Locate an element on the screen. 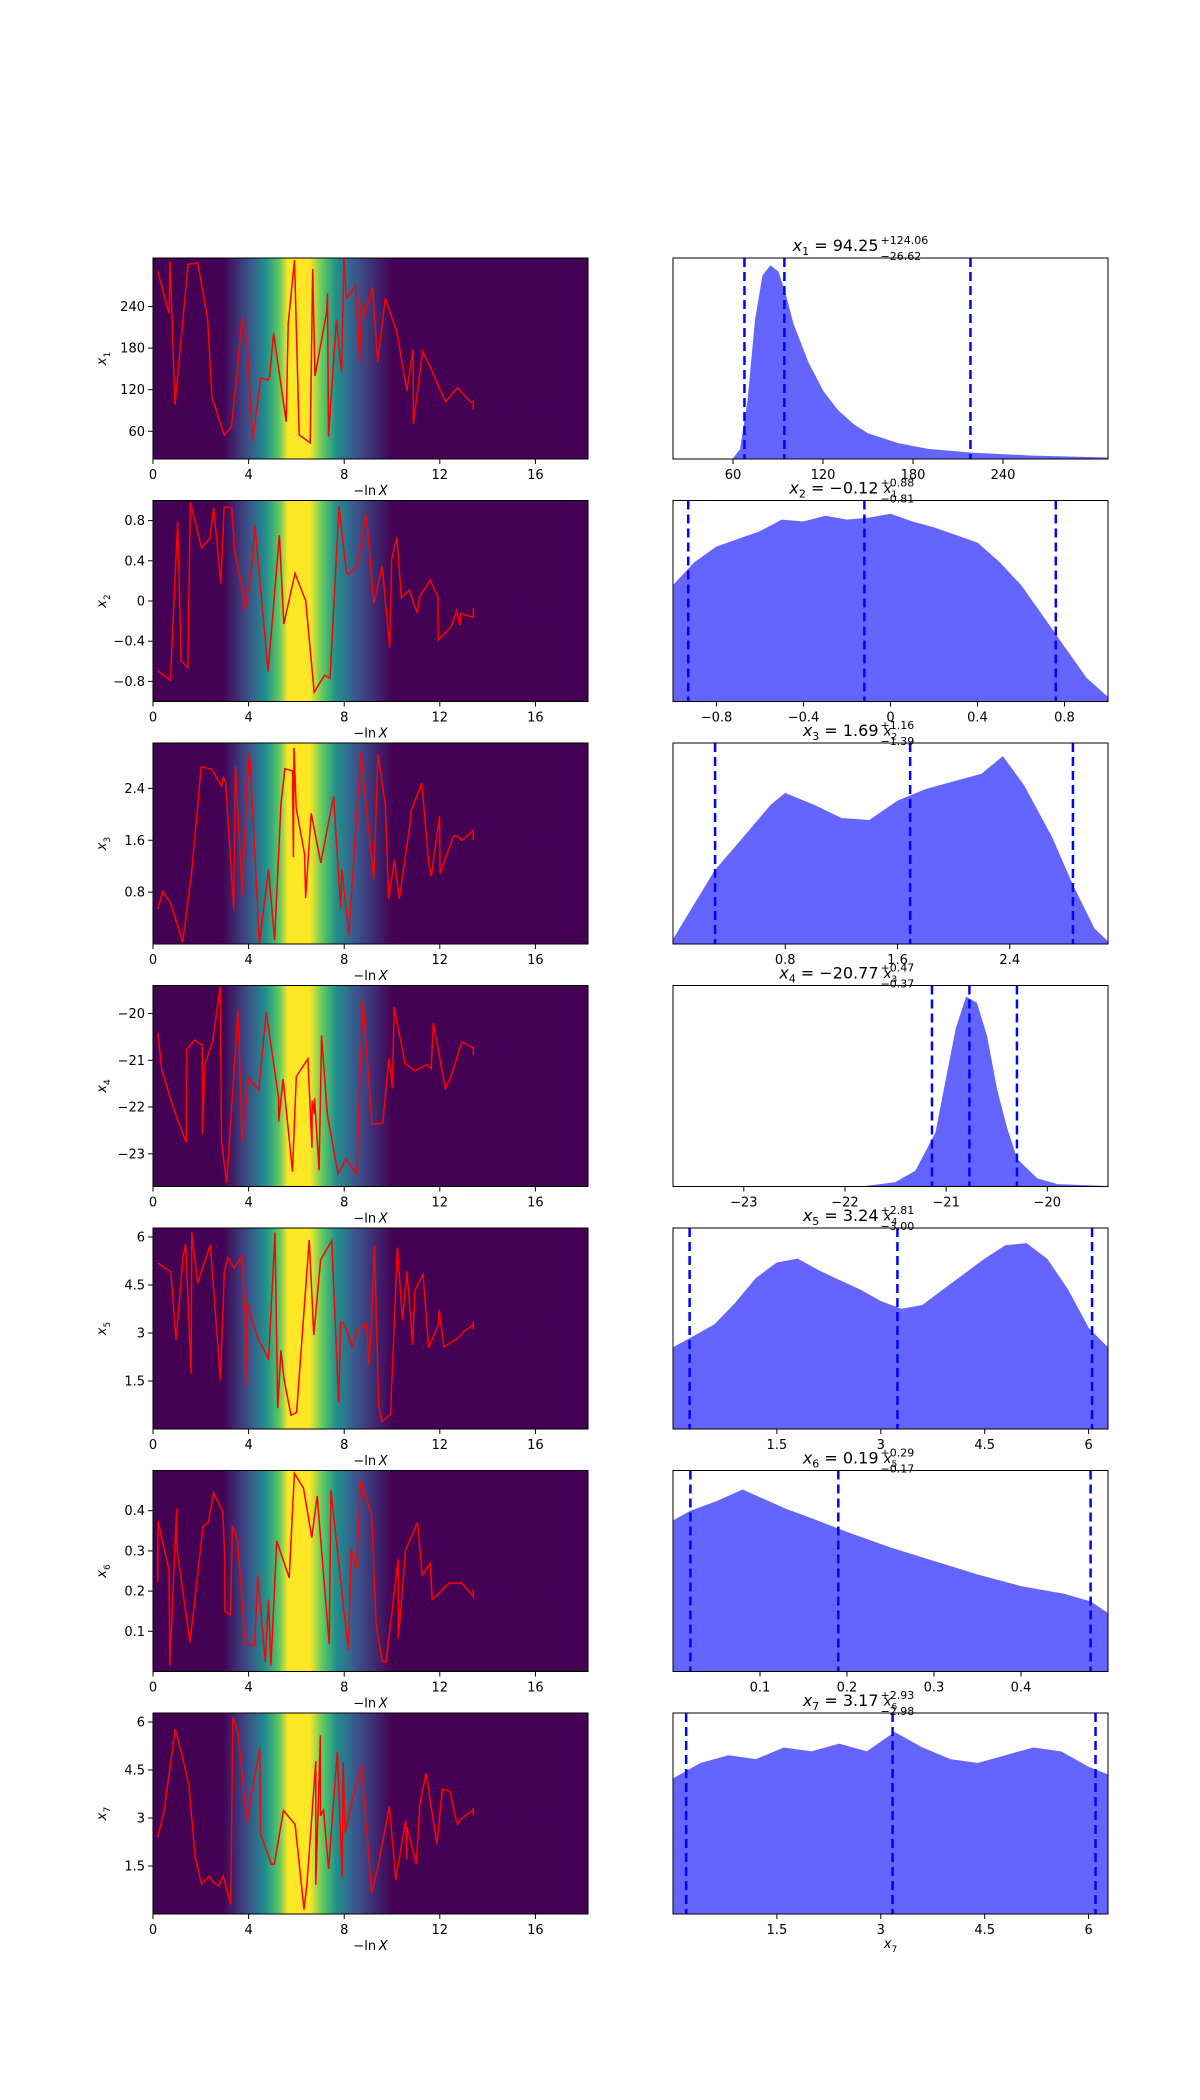 The image size is (1200, 2100). posterior-title: x6 = 0.19 is located at coordinates (840, 1460).